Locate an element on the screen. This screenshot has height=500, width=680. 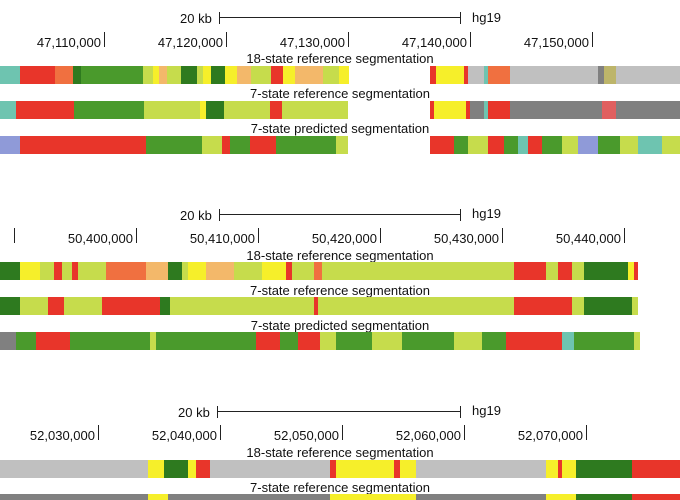
tick-label: 52,070,000 is located at coordinates (550, 435).